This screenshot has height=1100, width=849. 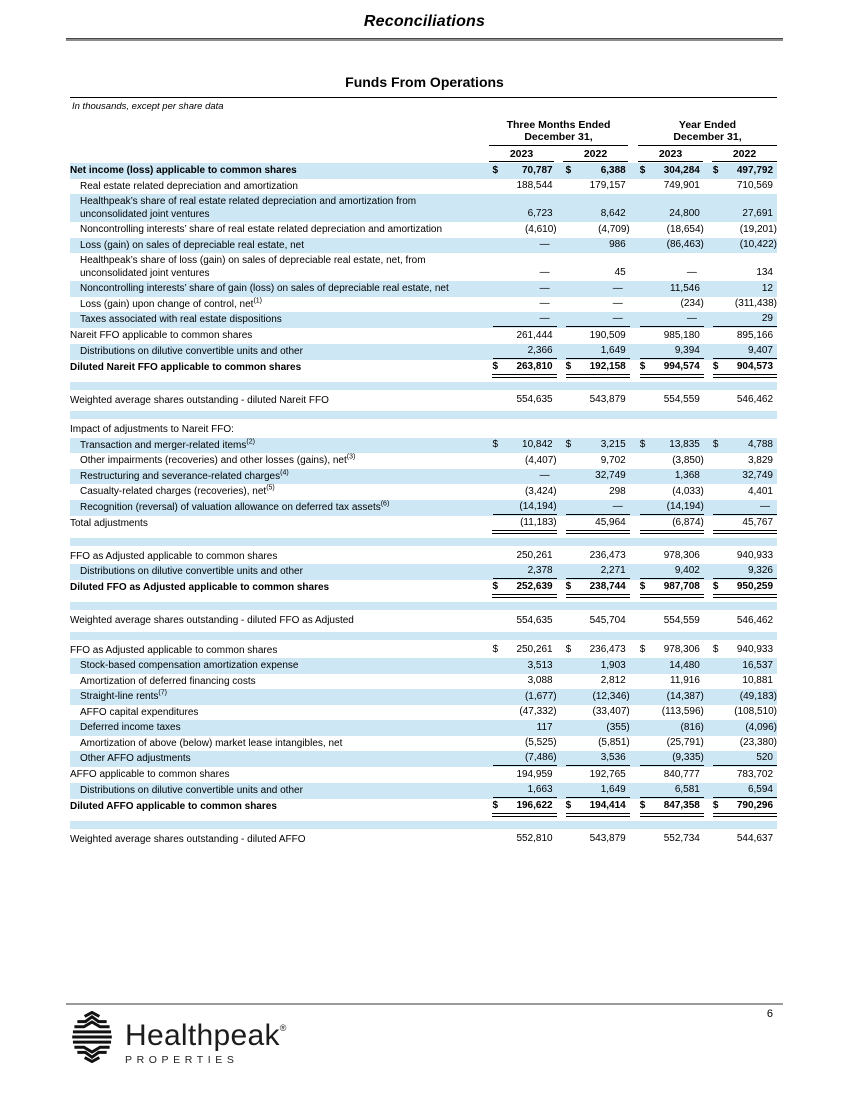 I want to click on value: 192,765, so click(x=607, y=774).